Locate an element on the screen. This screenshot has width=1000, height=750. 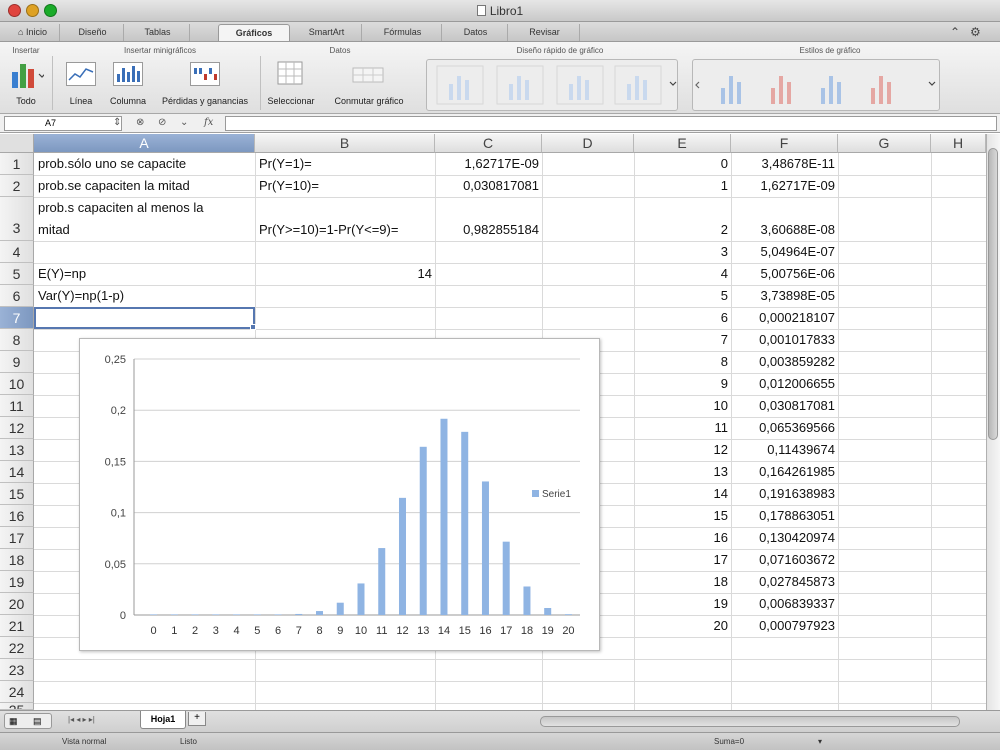
active-cell-a7 is located at coordinates (144, 318).